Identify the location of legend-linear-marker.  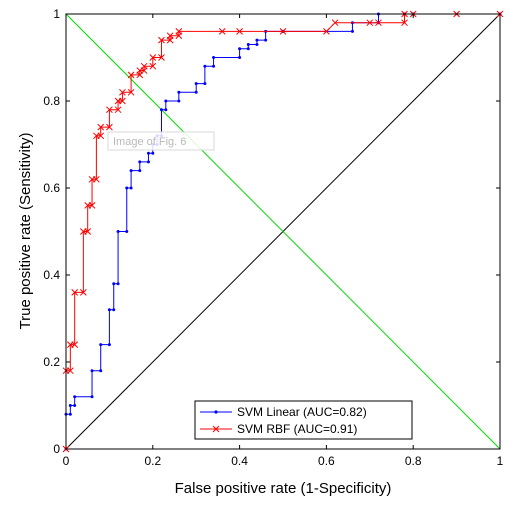
(216, 412).